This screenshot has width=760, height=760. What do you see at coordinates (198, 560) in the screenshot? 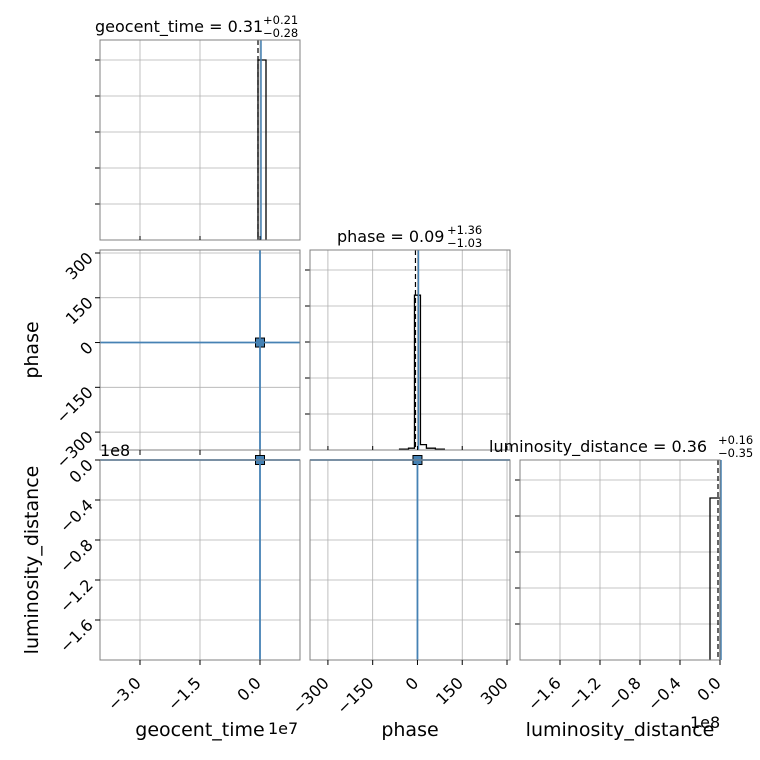
I see `panel-2d-geocent-time-luminosity-distance` at bounding box center [198, 560].